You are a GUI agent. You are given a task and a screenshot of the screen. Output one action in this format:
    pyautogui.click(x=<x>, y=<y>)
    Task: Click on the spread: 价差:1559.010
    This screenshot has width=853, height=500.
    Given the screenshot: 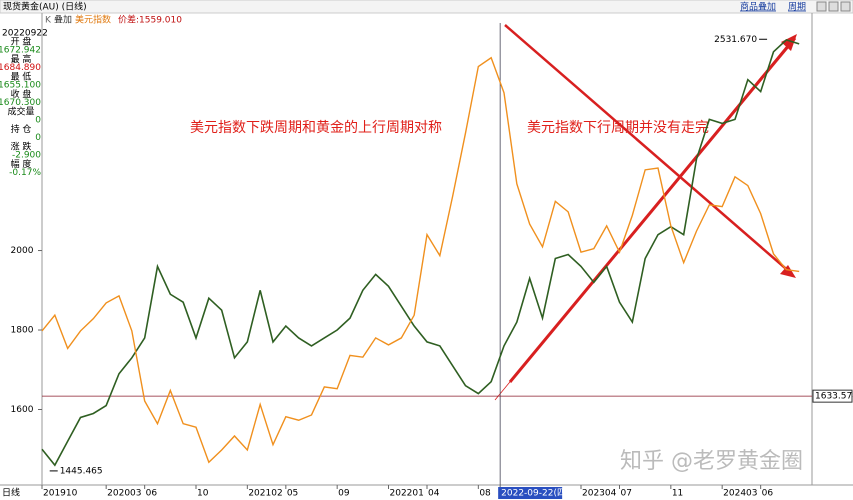 What is the action you would take?
    pyautogui.click(x=150, y=20)
    